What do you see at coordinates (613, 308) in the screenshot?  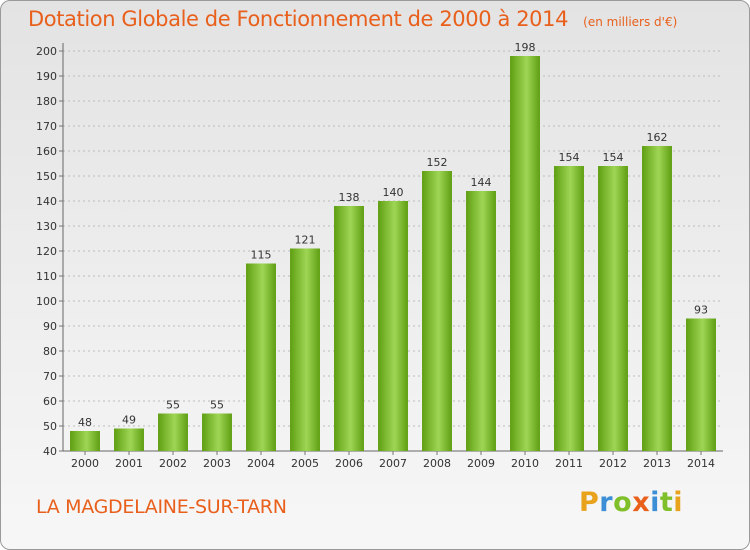 I see `bar-2012` at bounding box center [613, 308].